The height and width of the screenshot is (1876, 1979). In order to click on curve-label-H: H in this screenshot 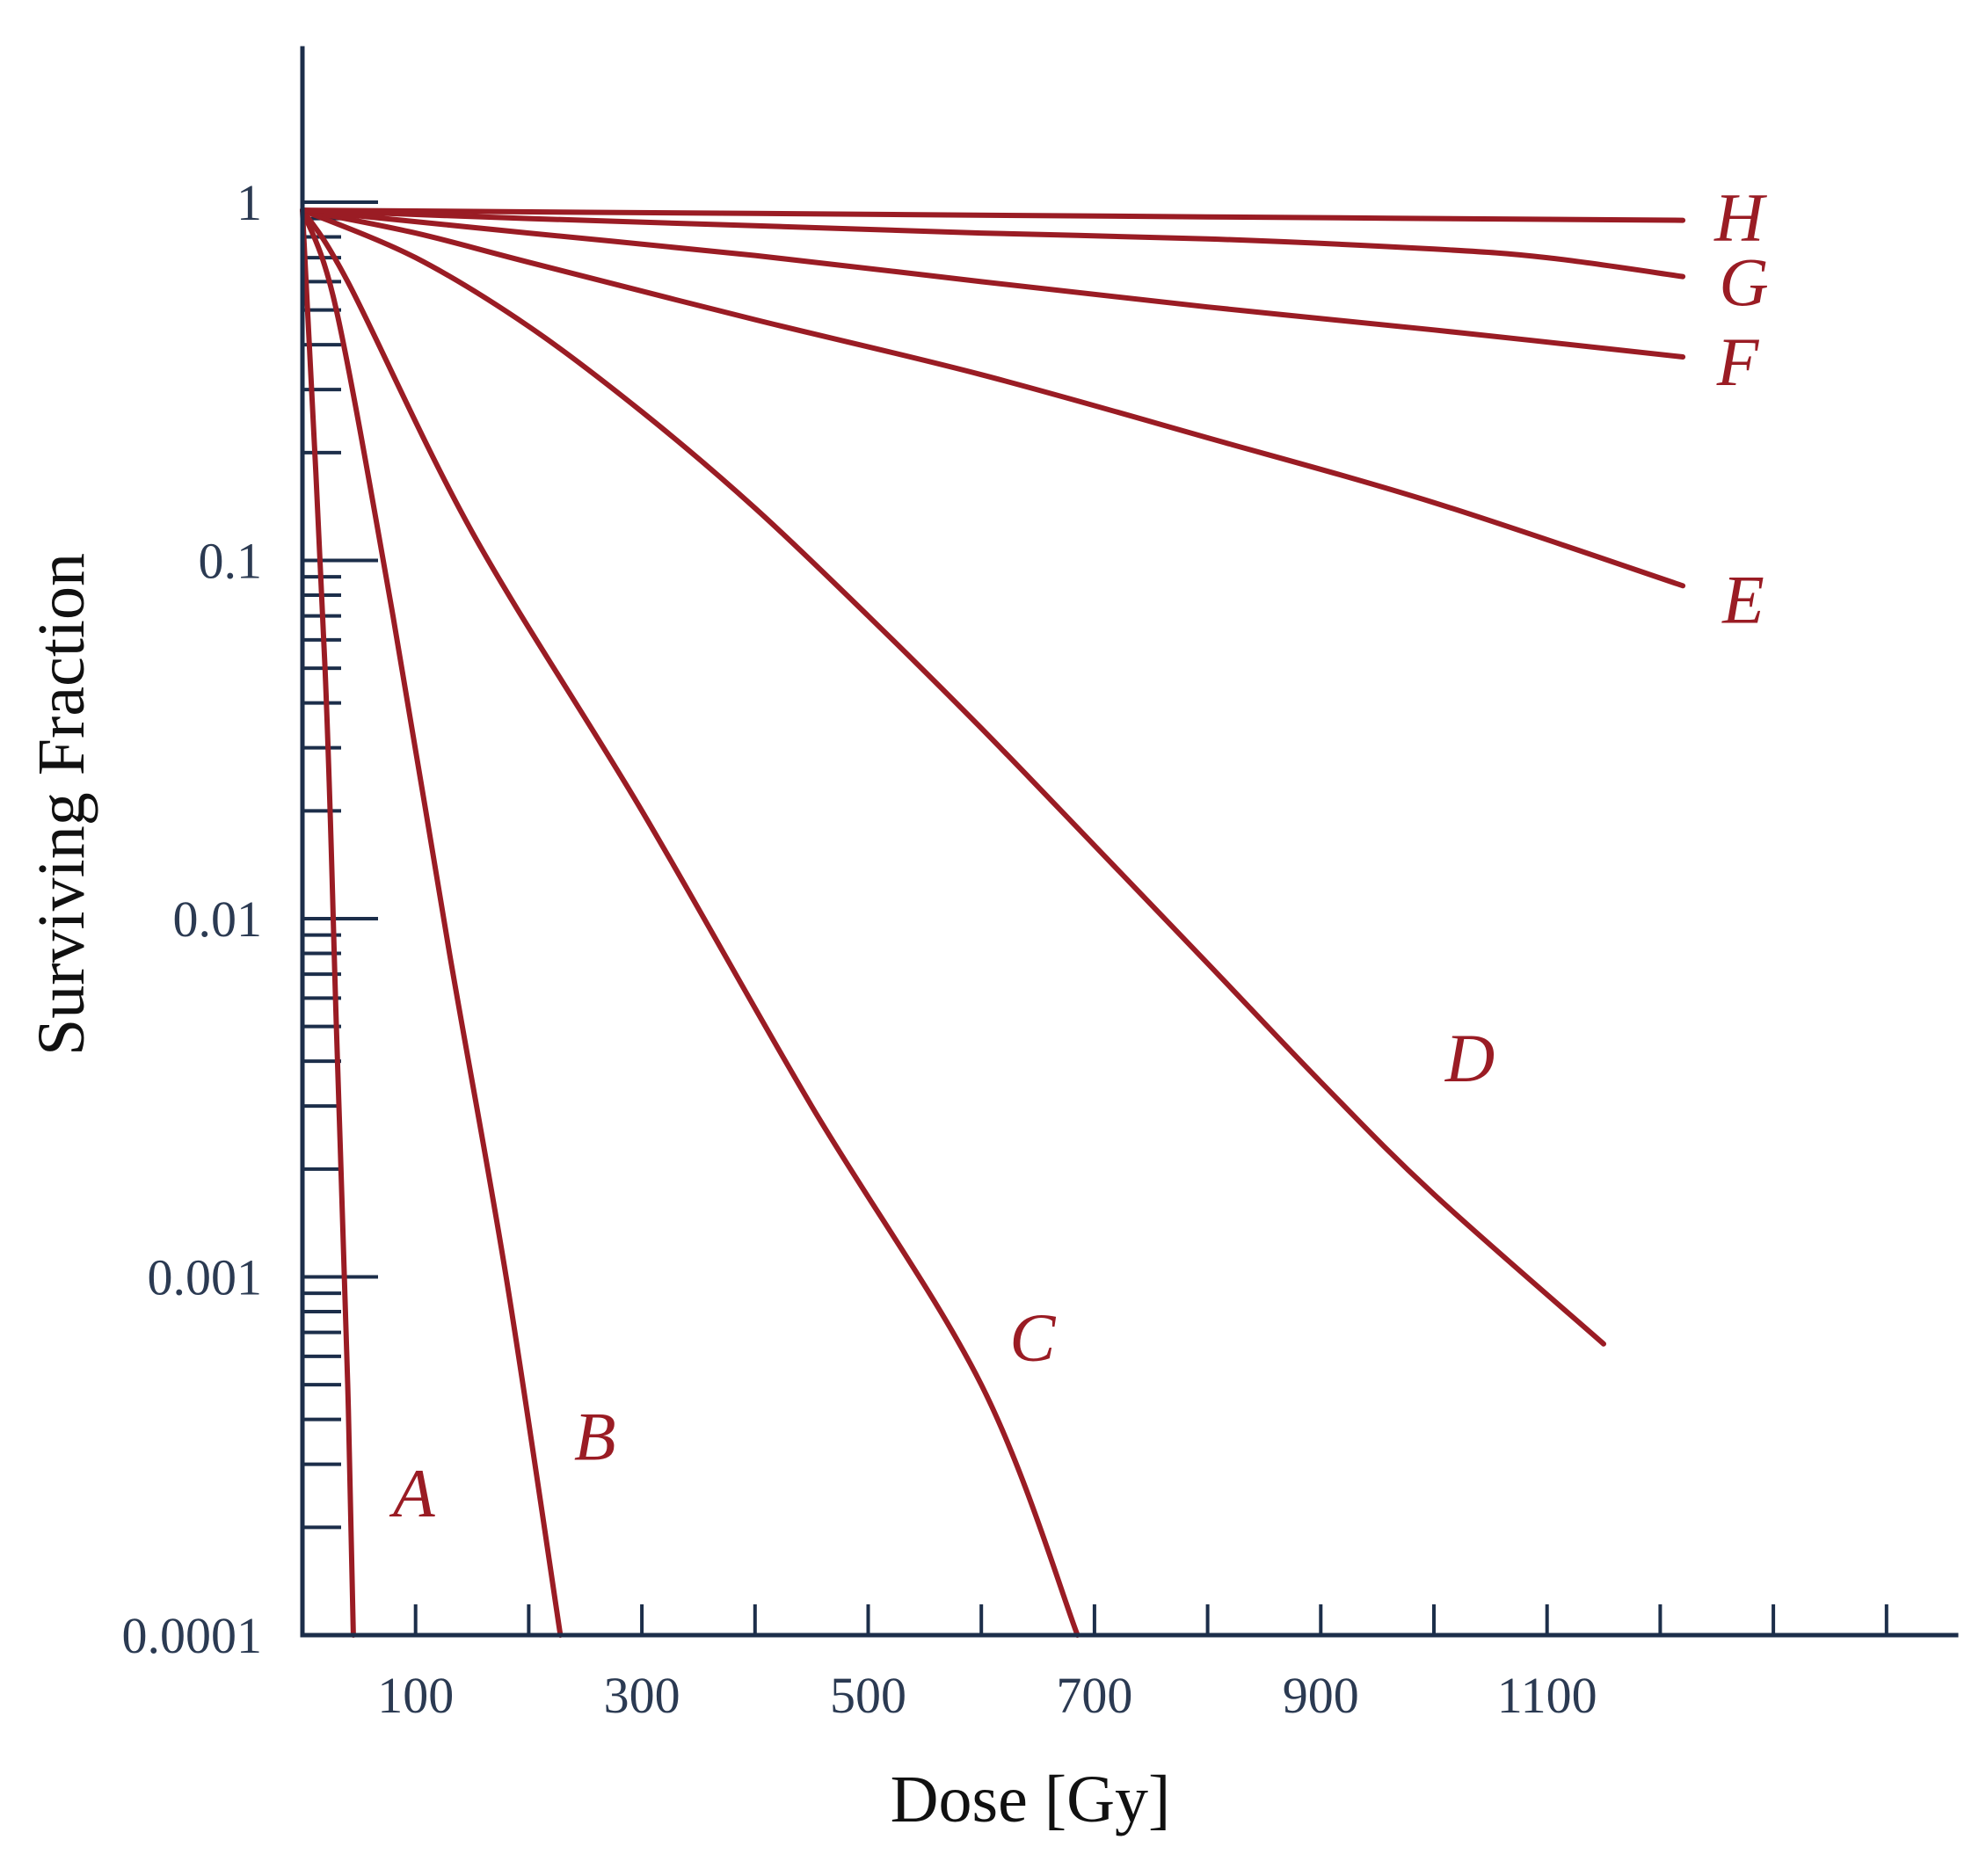, I will do `click(1740, 217)`.